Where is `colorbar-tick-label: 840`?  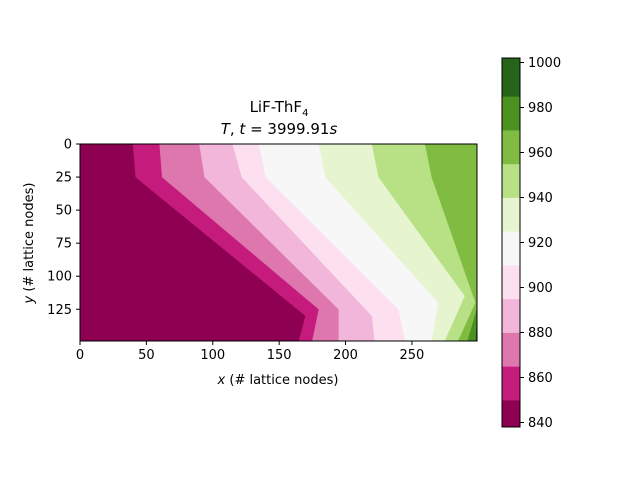 colorbar-tick-label: 840 is located at coordinates (540, 423).